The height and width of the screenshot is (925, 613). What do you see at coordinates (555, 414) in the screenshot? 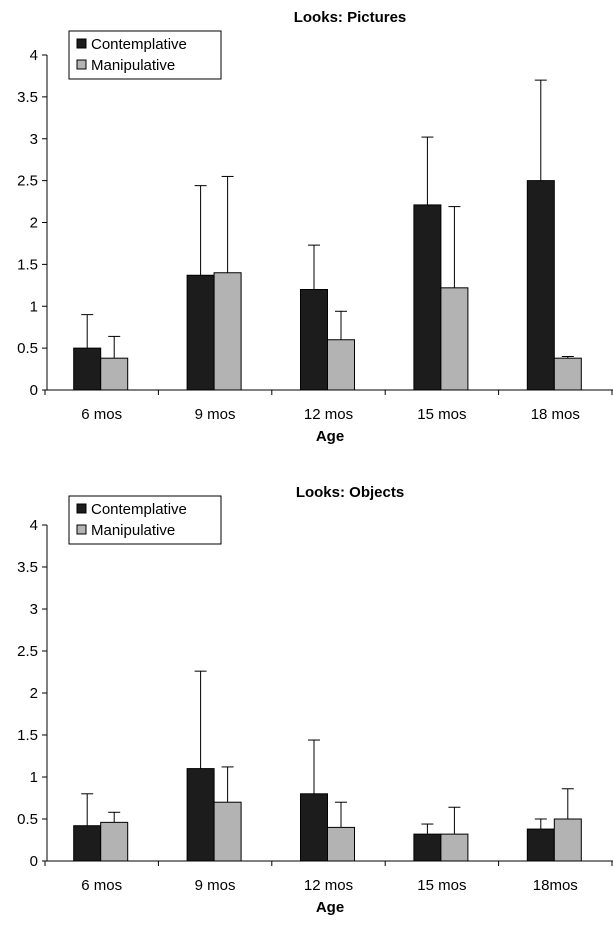
I see `x-tick-label: 18 mos` at bounding box center [555, 414].